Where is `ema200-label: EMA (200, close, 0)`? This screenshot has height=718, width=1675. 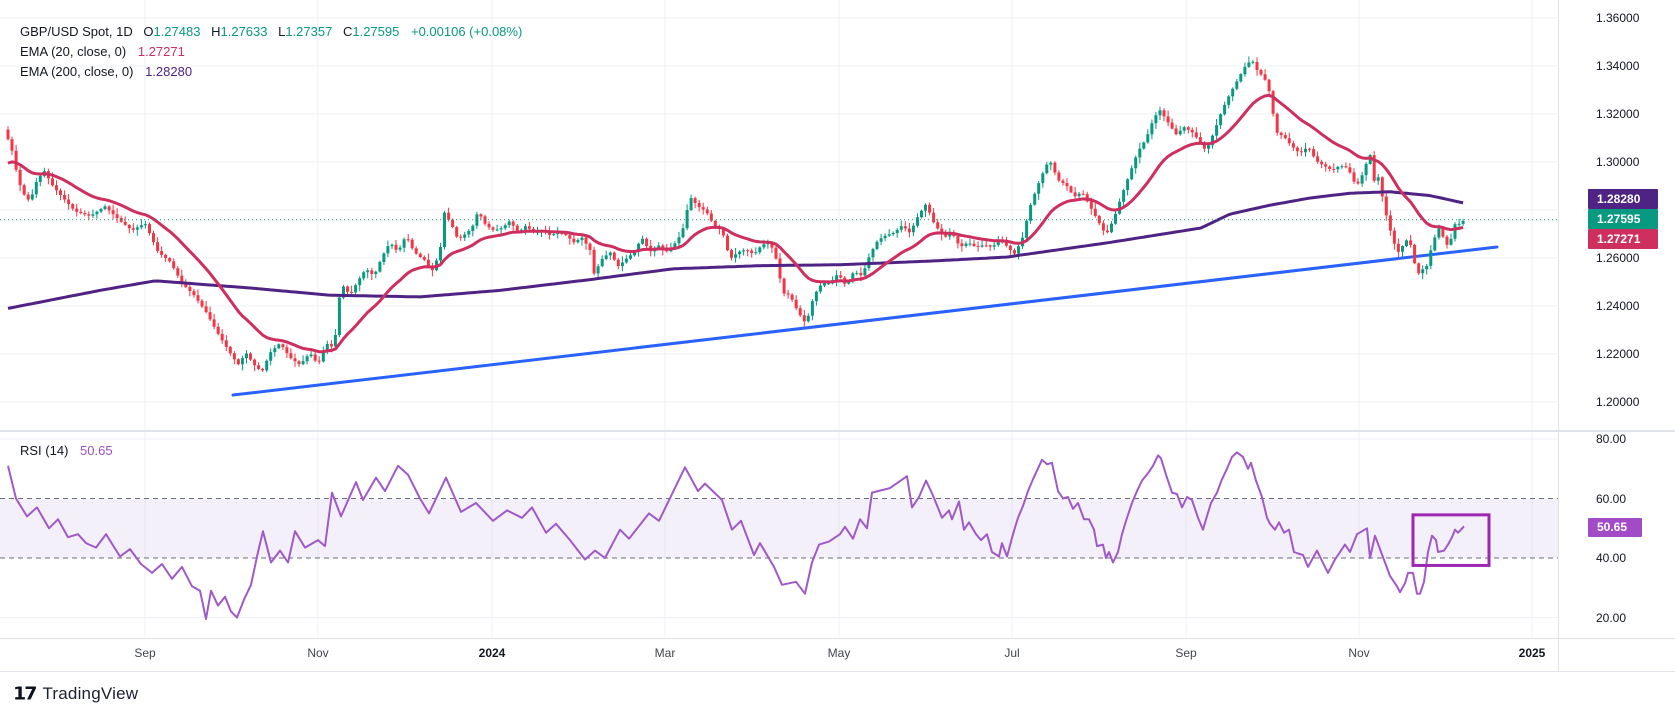
ema200-label: EMA (200, close, 0) is located at coordinates (77, 71).